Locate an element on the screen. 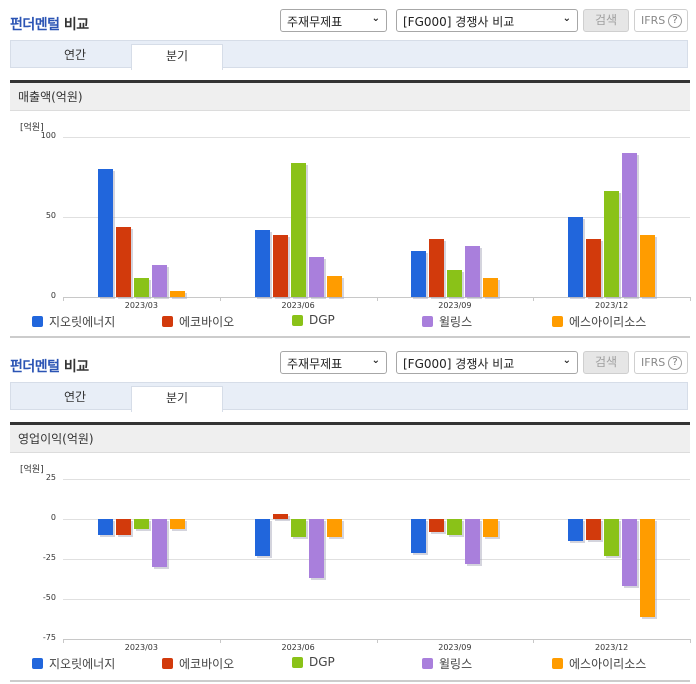 The height and width of the screenshot is (684, 696). legend-label: 윌링스 is located at coordinates (456, 322).